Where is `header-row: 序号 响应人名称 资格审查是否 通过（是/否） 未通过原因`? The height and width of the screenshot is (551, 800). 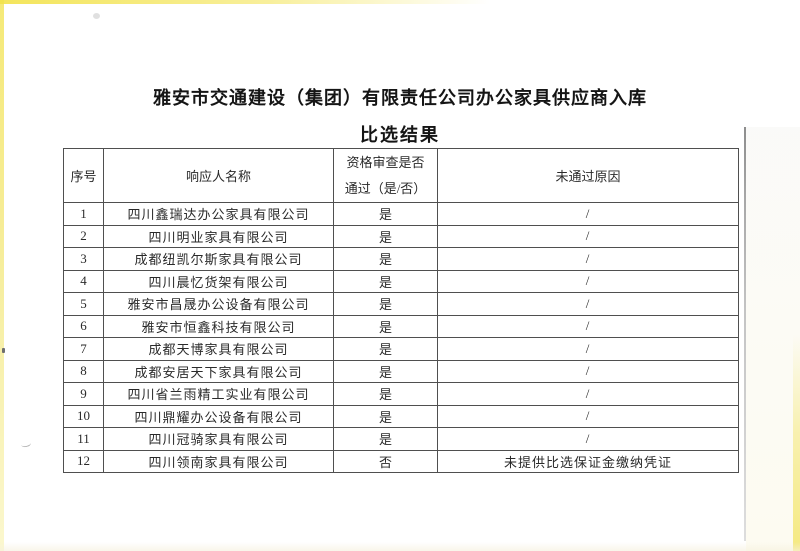
header-row: 序号 响应人名称 资格审查是否 通过（是/否） 未通过原因 is located at coordinates (401, 175).